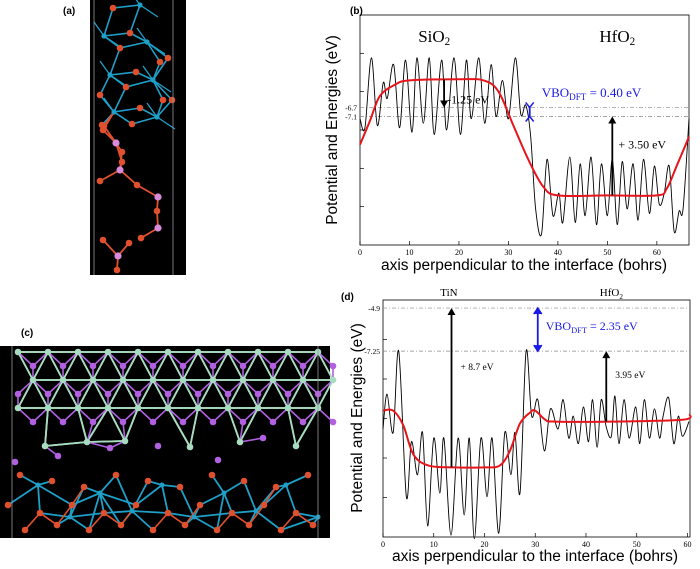 The width and height of the screenshot is (700, 569). What do you see at coordinates (332, 130) in the screenshot?
I see `y-axis-title: Potential and Energies (eV)` at bounding box center [332, 130].